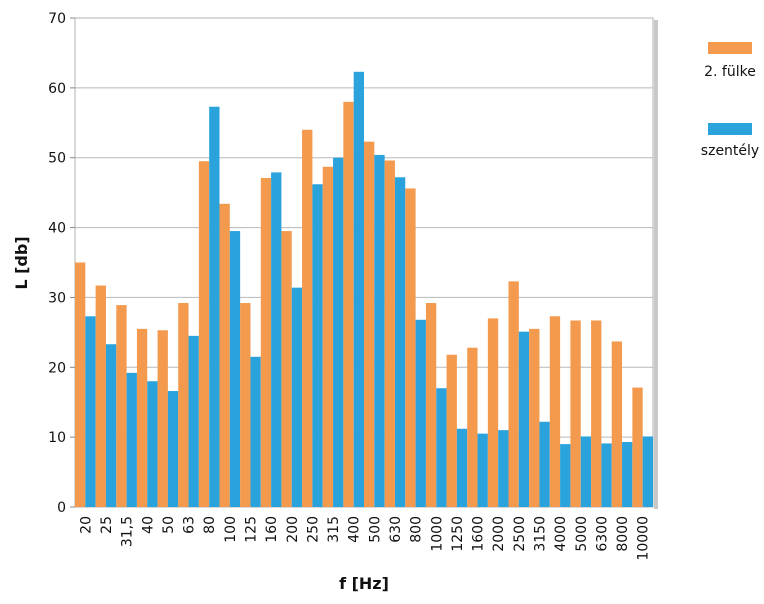 Image resolution: width=764 pixels, height=604 pixels. I want to click on x-tick-label: 100, so click(231, 529).